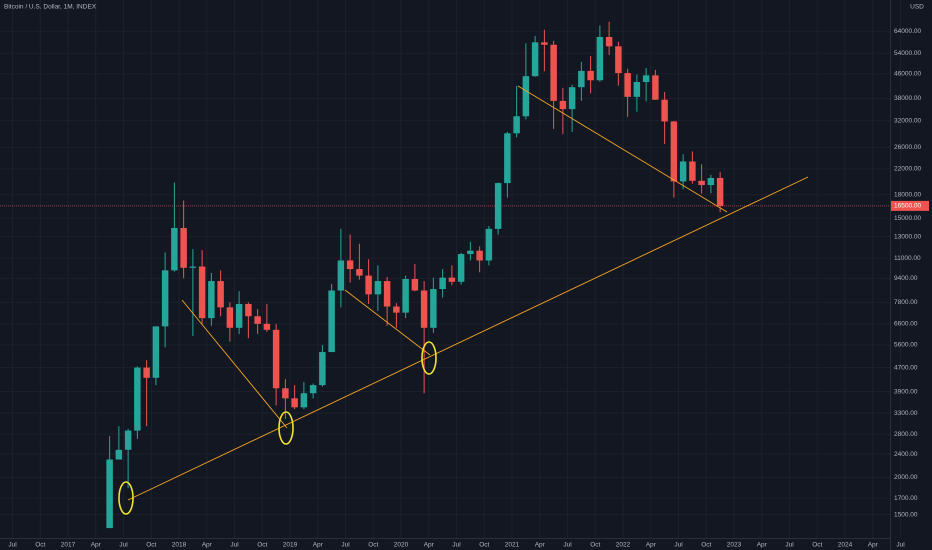 This screenshot has width=932, height=550. What do you see at coordinates (623, 545) in the screenshot?
I see `x-tick-label: 2022` at bounding box center [623, 545].